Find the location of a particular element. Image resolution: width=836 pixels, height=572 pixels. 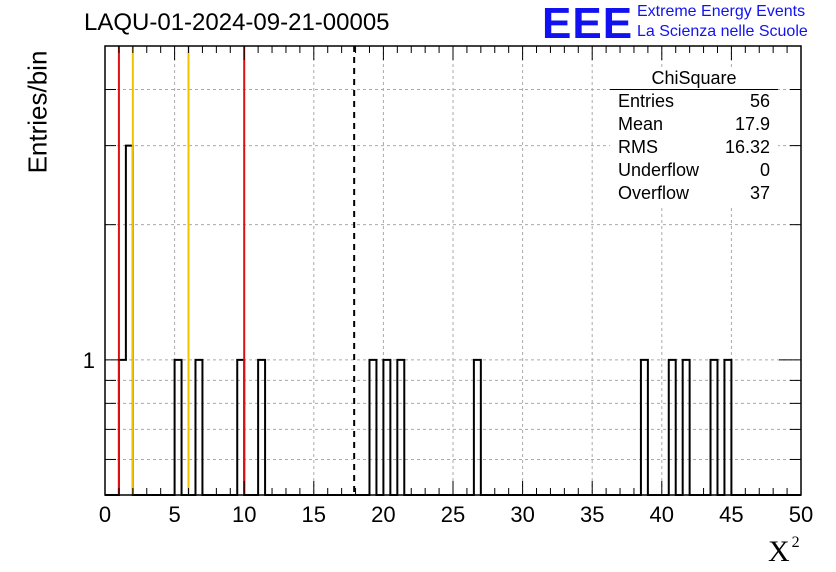

logo-caption-2: La Scienza nelle Scuole is located at coordinates (722, 31).